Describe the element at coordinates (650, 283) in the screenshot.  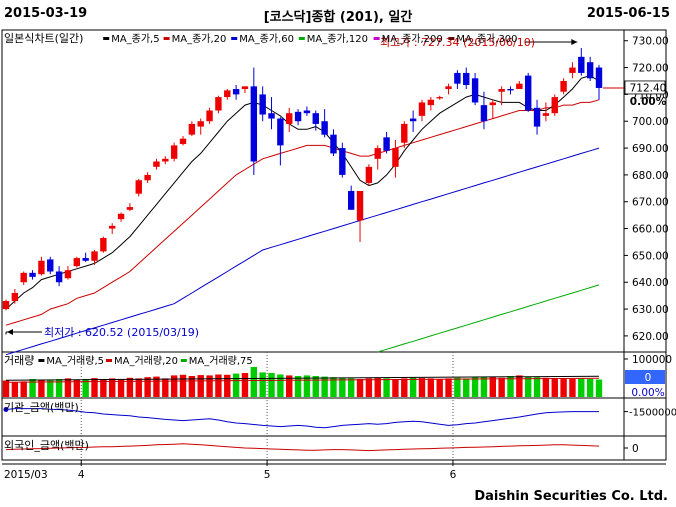
I see `price-tick-label: 640.00` at that location.